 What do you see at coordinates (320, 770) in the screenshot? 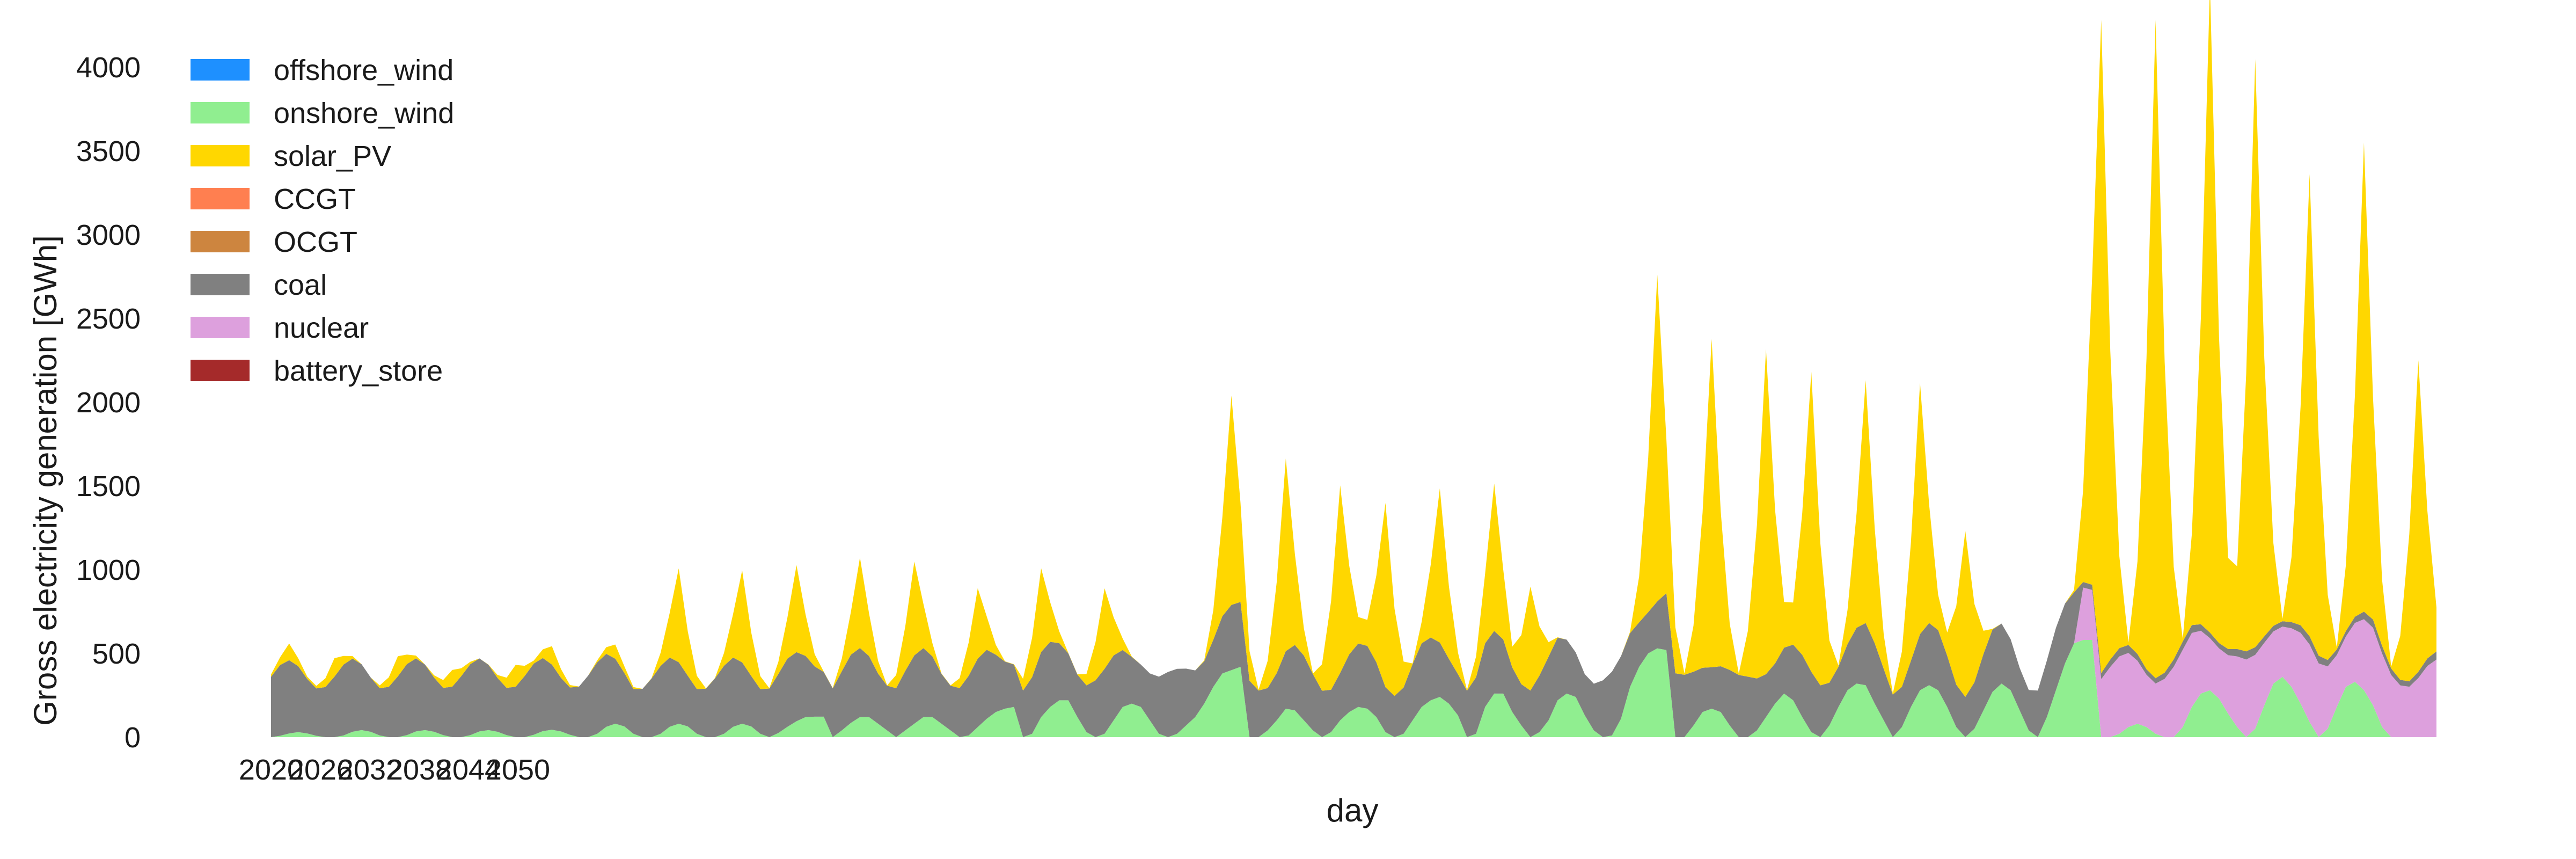
I see `x-tick-label: 2026` at bounding box center [320, 770].